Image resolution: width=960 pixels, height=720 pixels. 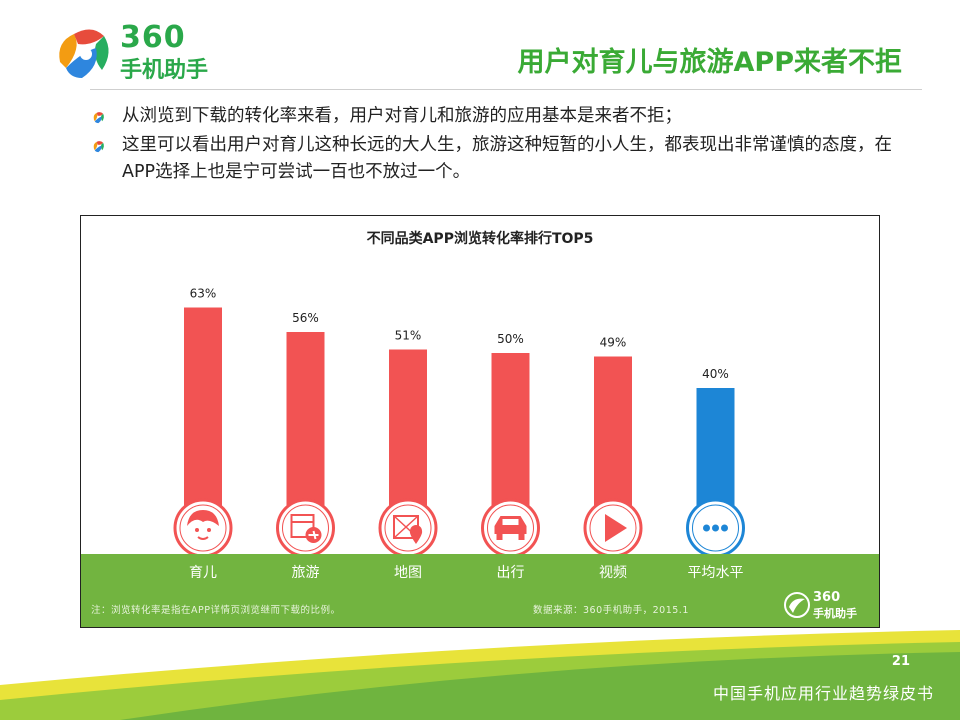 I want to click on icon-mouth, so click(x=203, y=538).